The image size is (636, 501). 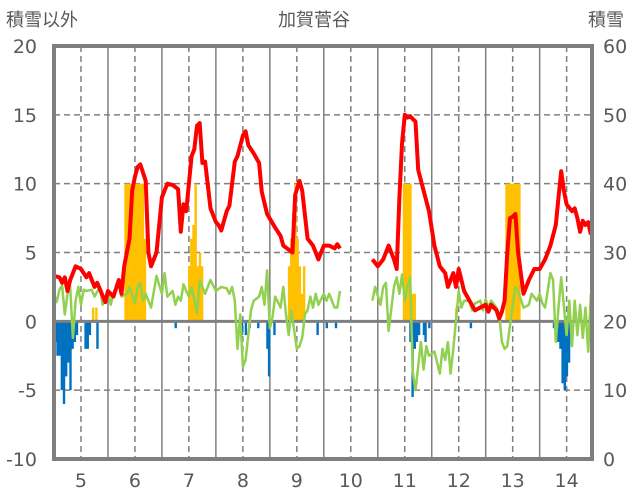 What do you see at coordinates (27, 391) in the screenshot?
I see `y-left-tick-label: -5` at bounding box center [27, 391].